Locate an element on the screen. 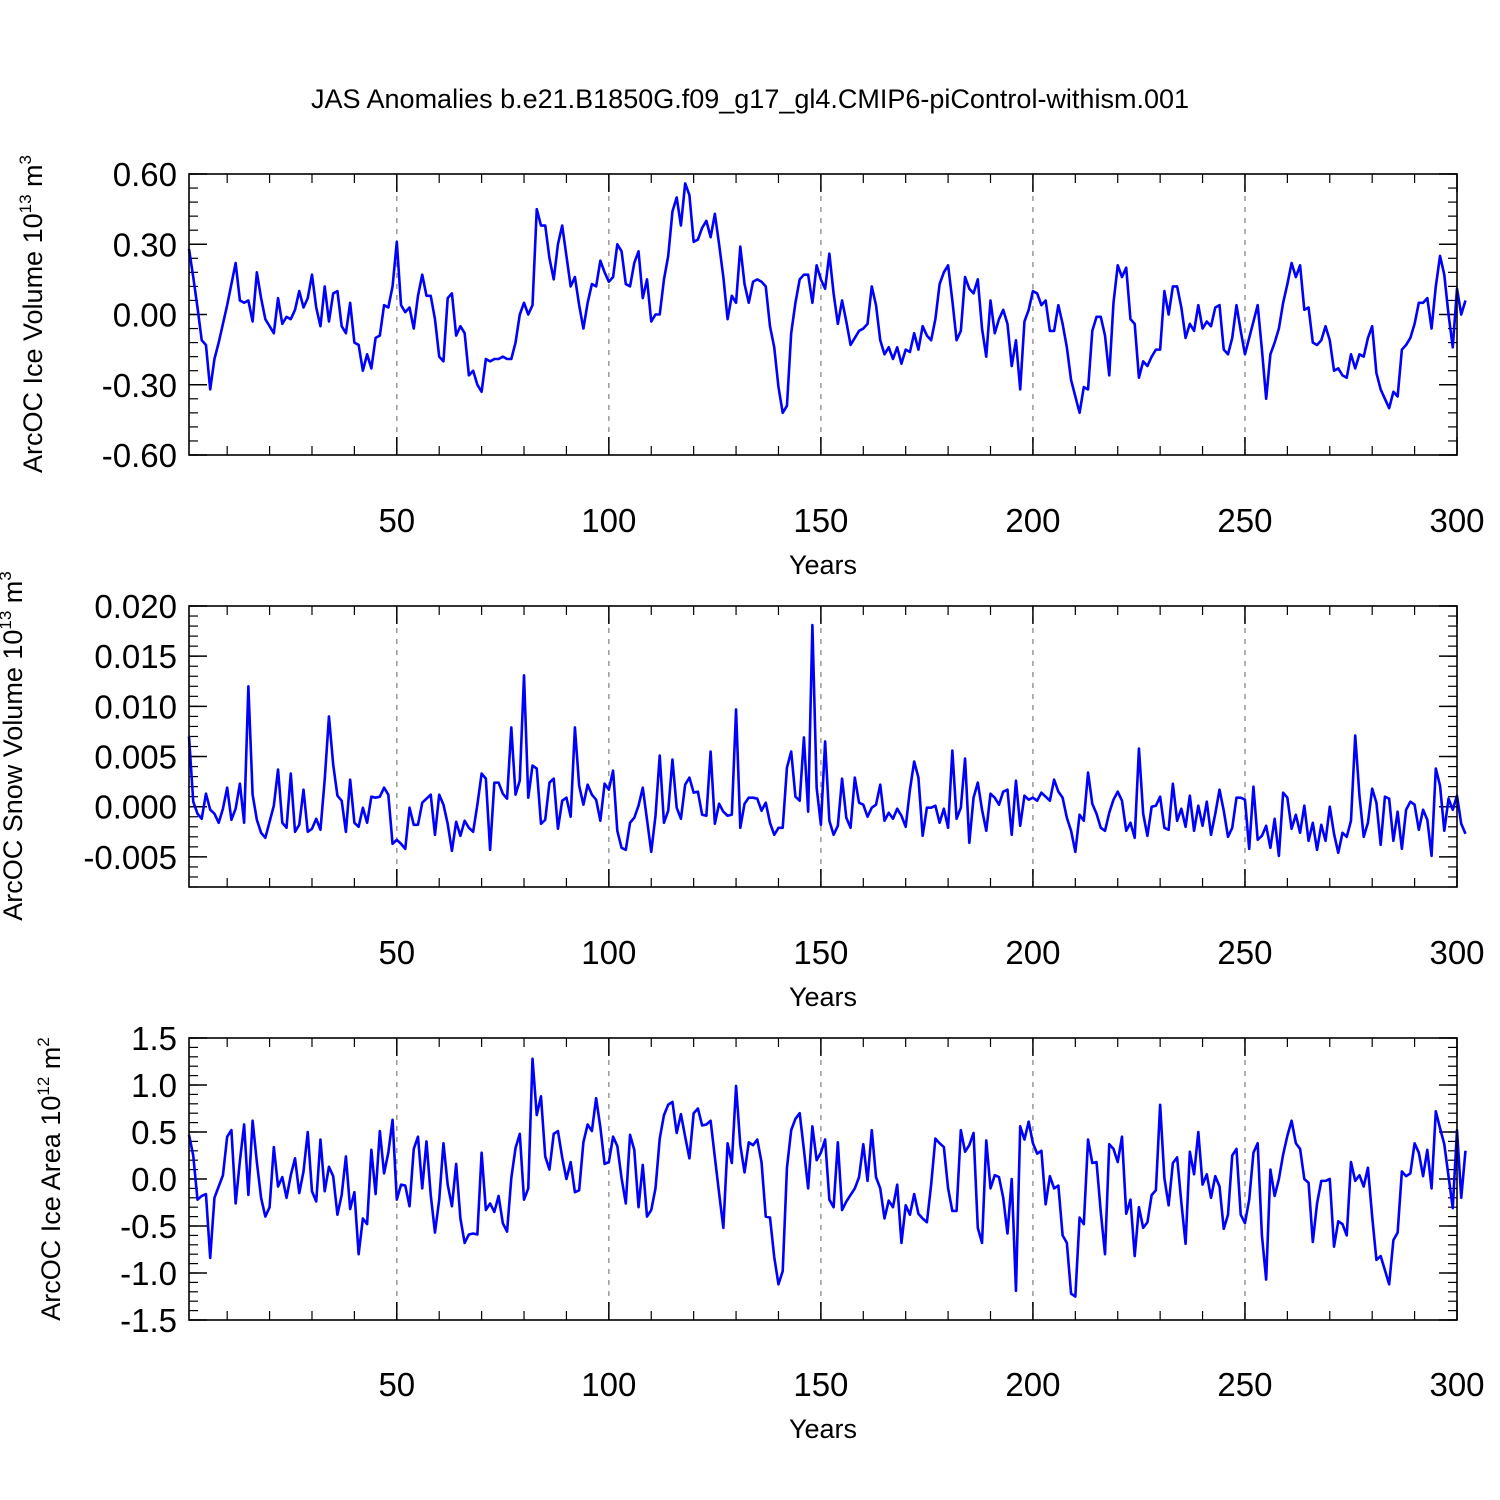 This screenshot has height=1500, width=1500. series-line-ice-volume is located at coordinates (827, 298).